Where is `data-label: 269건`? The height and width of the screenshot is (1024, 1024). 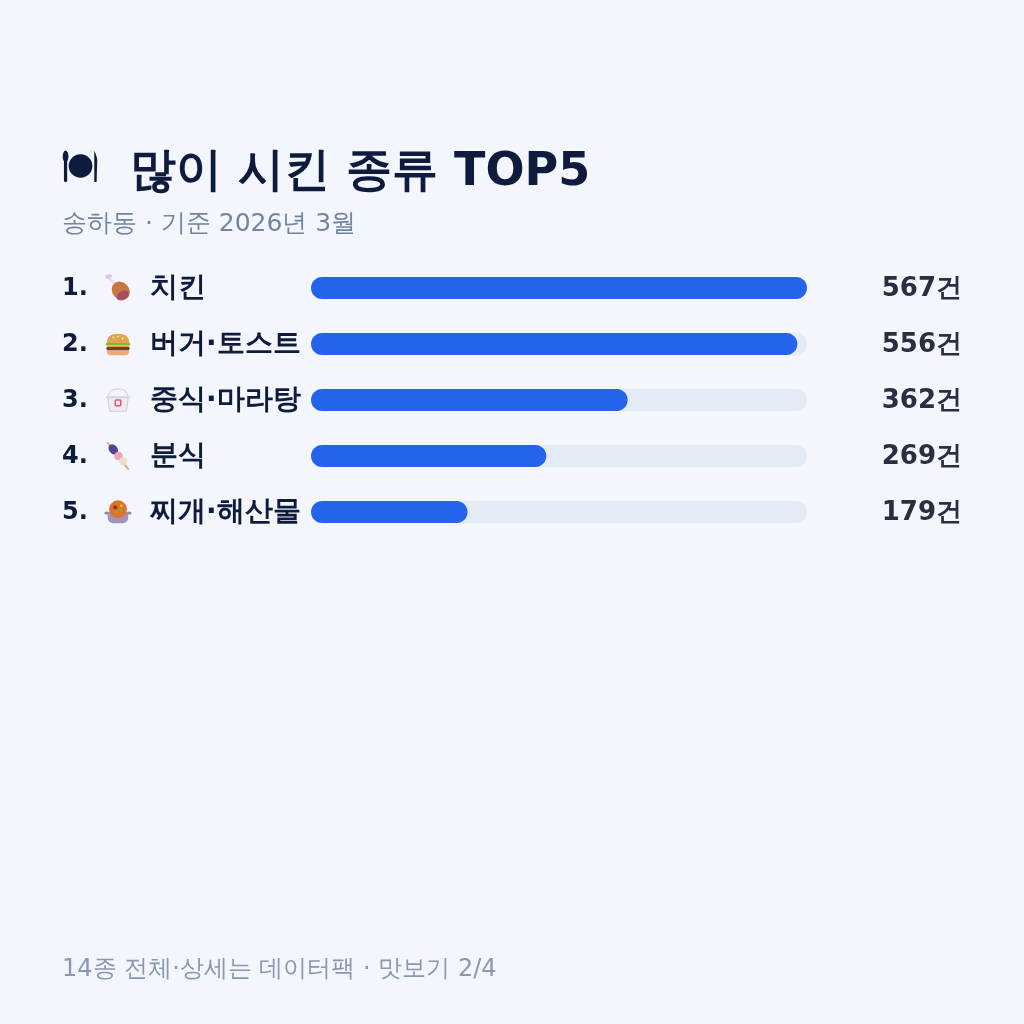
data-label: 269건 is located at coordinates (921, 455).